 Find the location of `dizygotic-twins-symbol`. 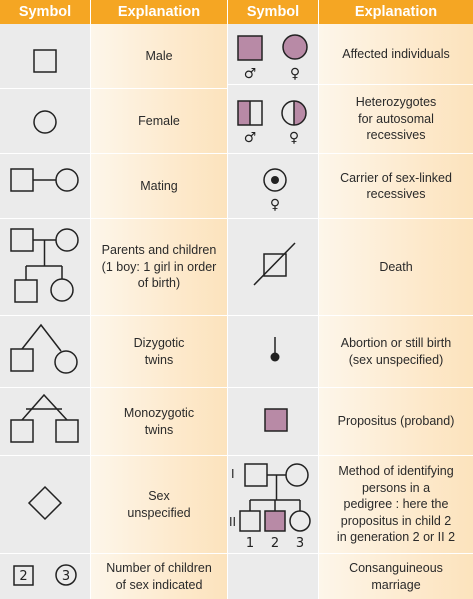

dizygotic-twins-symbol is located at coordinates (44, 348).